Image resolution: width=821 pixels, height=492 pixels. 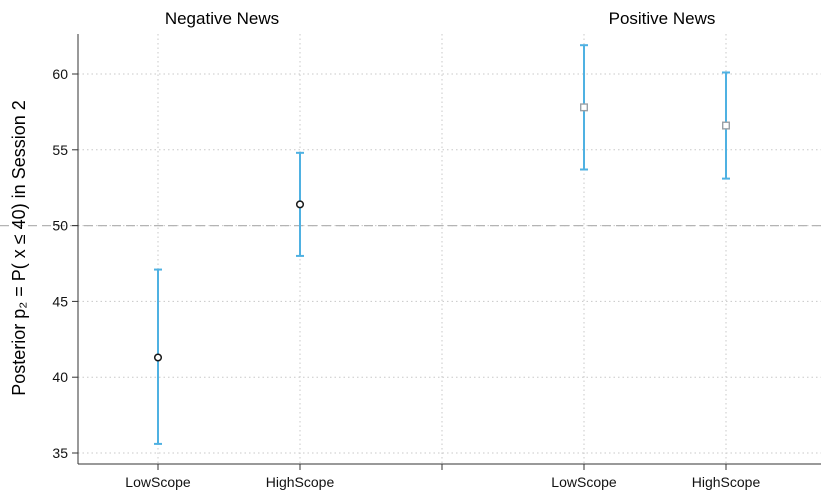 I want to click on y-tick-label-50: 50, so click(x=60, y=226).